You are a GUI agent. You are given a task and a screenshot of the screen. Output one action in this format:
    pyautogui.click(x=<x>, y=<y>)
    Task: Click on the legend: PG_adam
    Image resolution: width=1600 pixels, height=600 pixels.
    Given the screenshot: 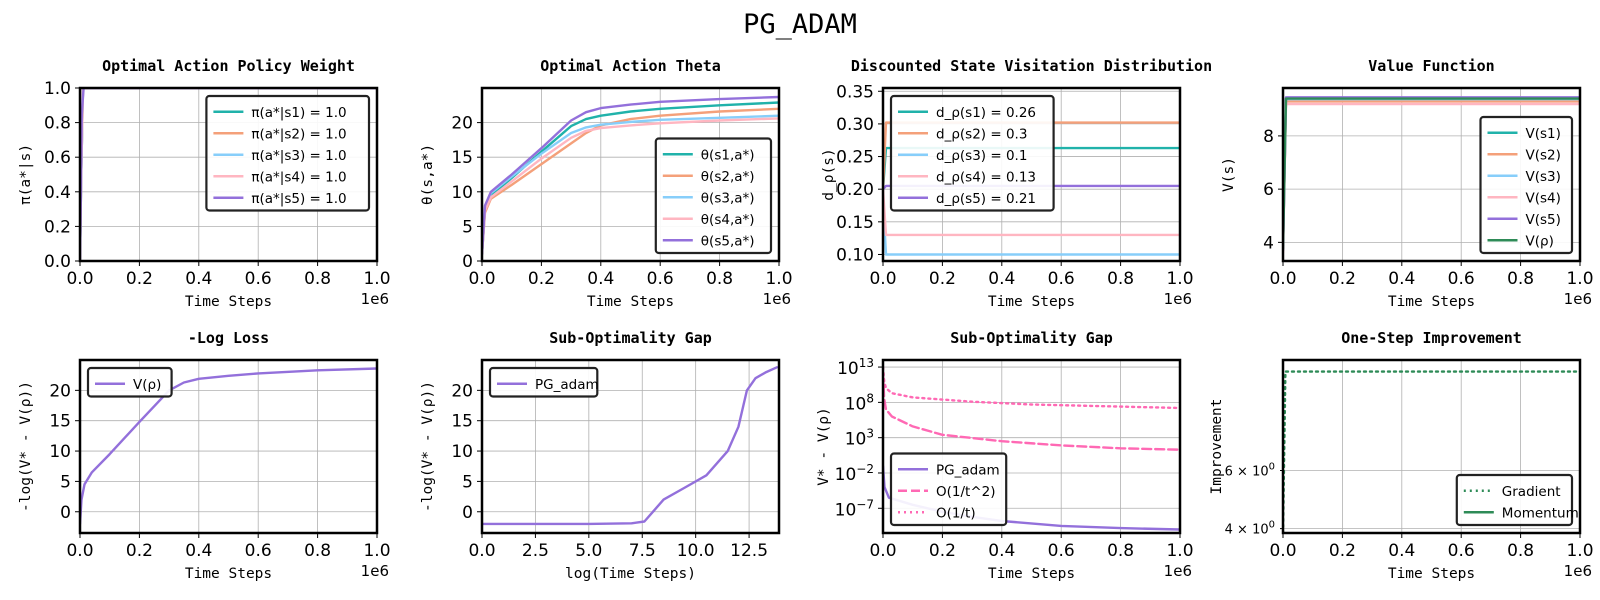 What is the action you would take?
    pyautogui.click(x=543, y=382)
    